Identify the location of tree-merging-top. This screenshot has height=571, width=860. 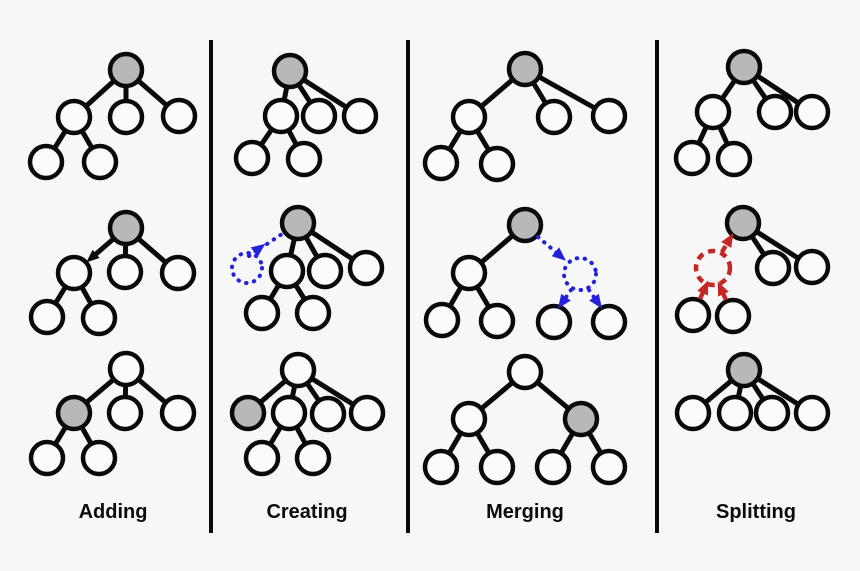
(525, 116).